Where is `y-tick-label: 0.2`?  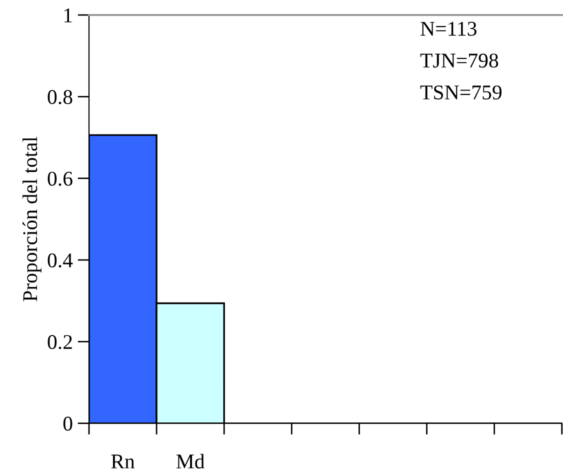
y-tick-label: 0.2 is located at coordinates (60, 342).